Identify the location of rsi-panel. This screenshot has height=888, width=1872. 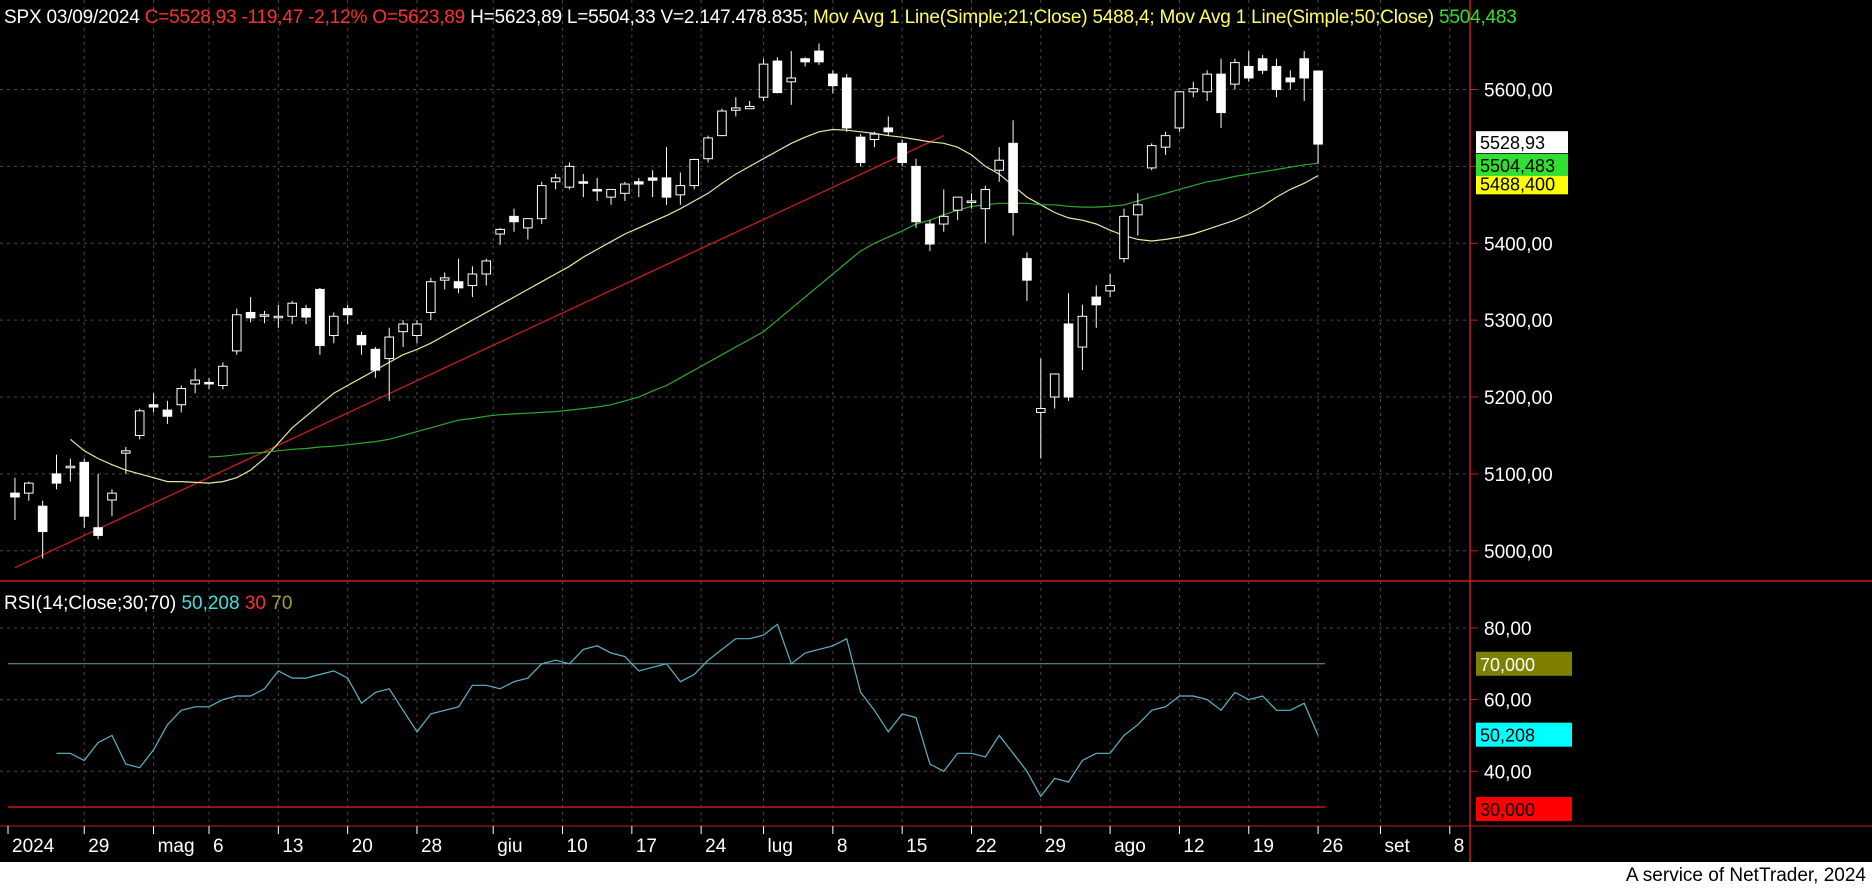
(666, 715).